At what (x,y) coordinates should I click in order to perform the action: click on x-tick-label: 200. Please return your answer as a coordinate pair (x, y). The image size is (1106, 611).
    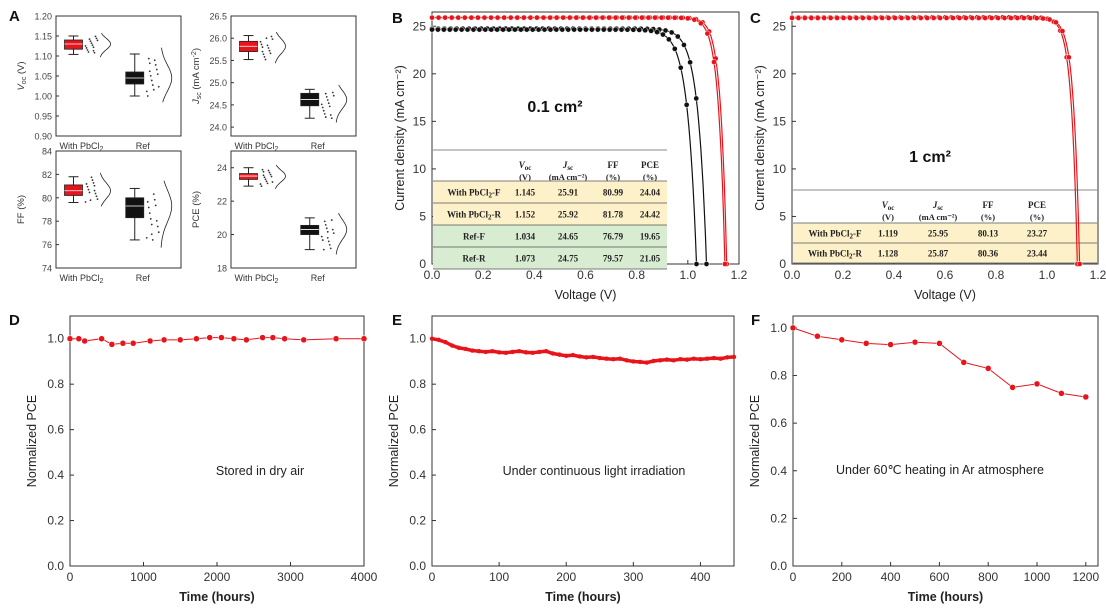
    Looking at the image, I should click on (566, 577).